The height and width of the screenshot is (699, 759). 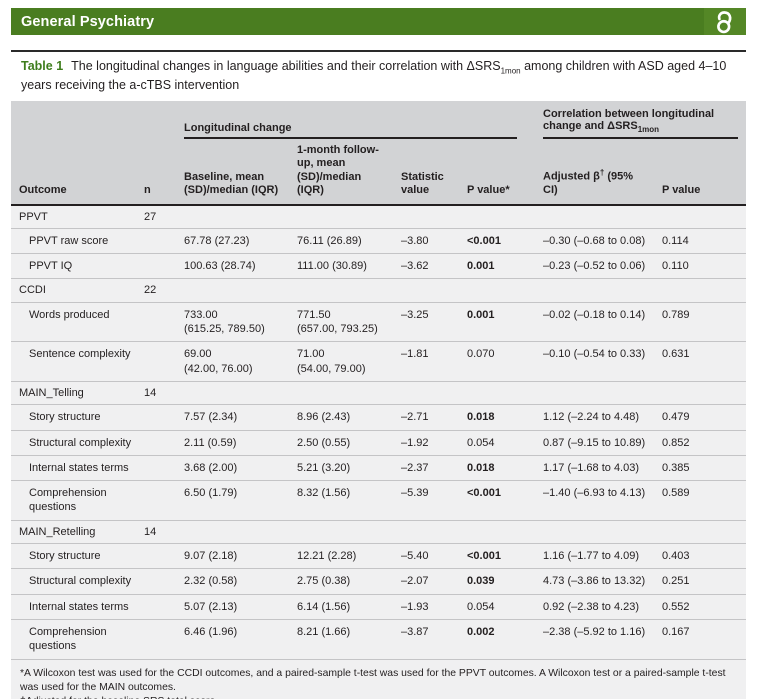 What do you see at coordinates (88, 21) in the screenshot?
I see `journal-title: General Psychiatry` at bounding box center [88, 21].